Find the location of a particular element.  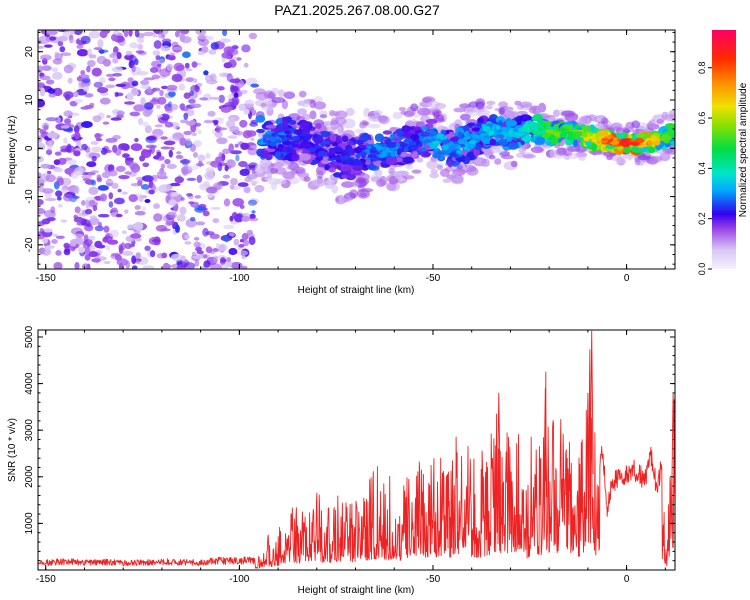

snr-x-tick-label: -100 is located at coordinates (239, 579).